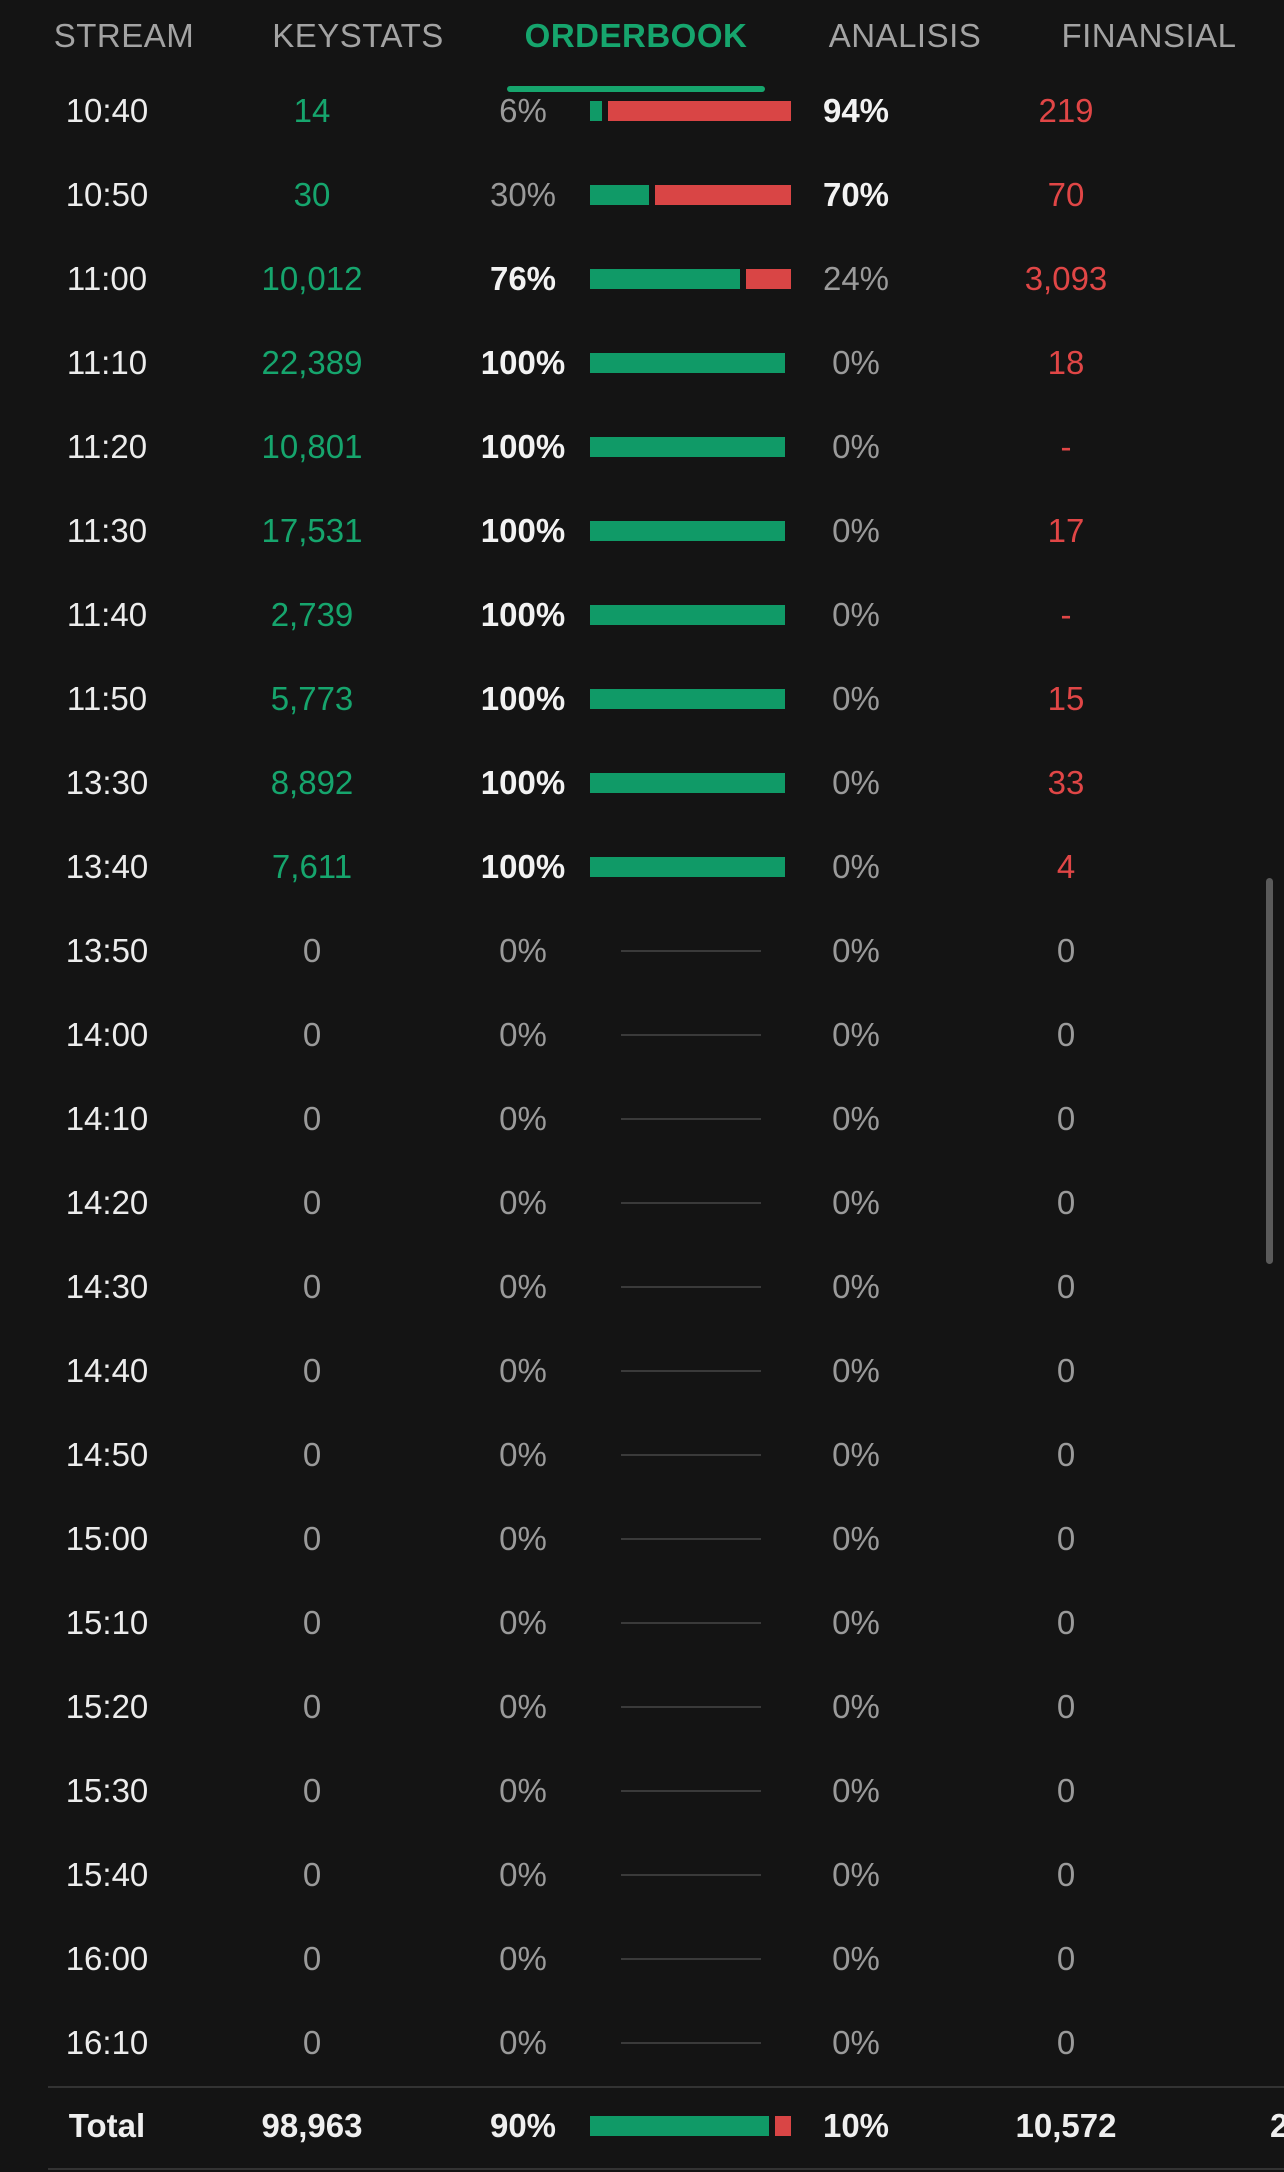 This screenshot has width=1284, height=2172. Describe the element at coordinates (124, 35) in the screenshot. I see `tab-stream: STREAM` at that location.